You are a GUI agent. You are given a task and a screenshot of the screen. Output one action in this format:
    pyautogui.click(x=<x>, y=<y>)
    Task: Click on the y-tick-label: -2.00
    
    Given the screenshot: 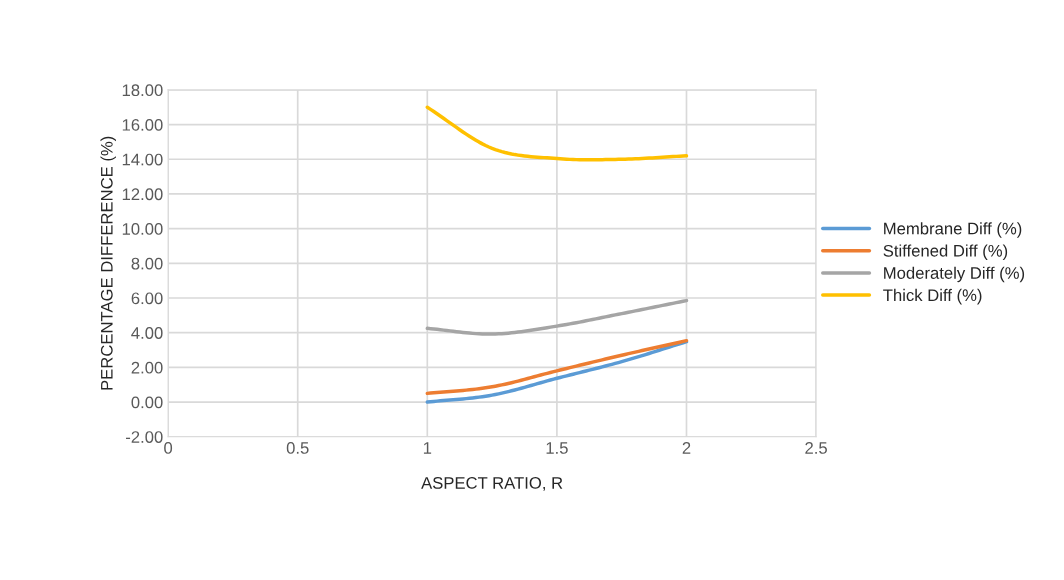 What is the action you would take?
    pyautogui.click(x=144, y=437)
    